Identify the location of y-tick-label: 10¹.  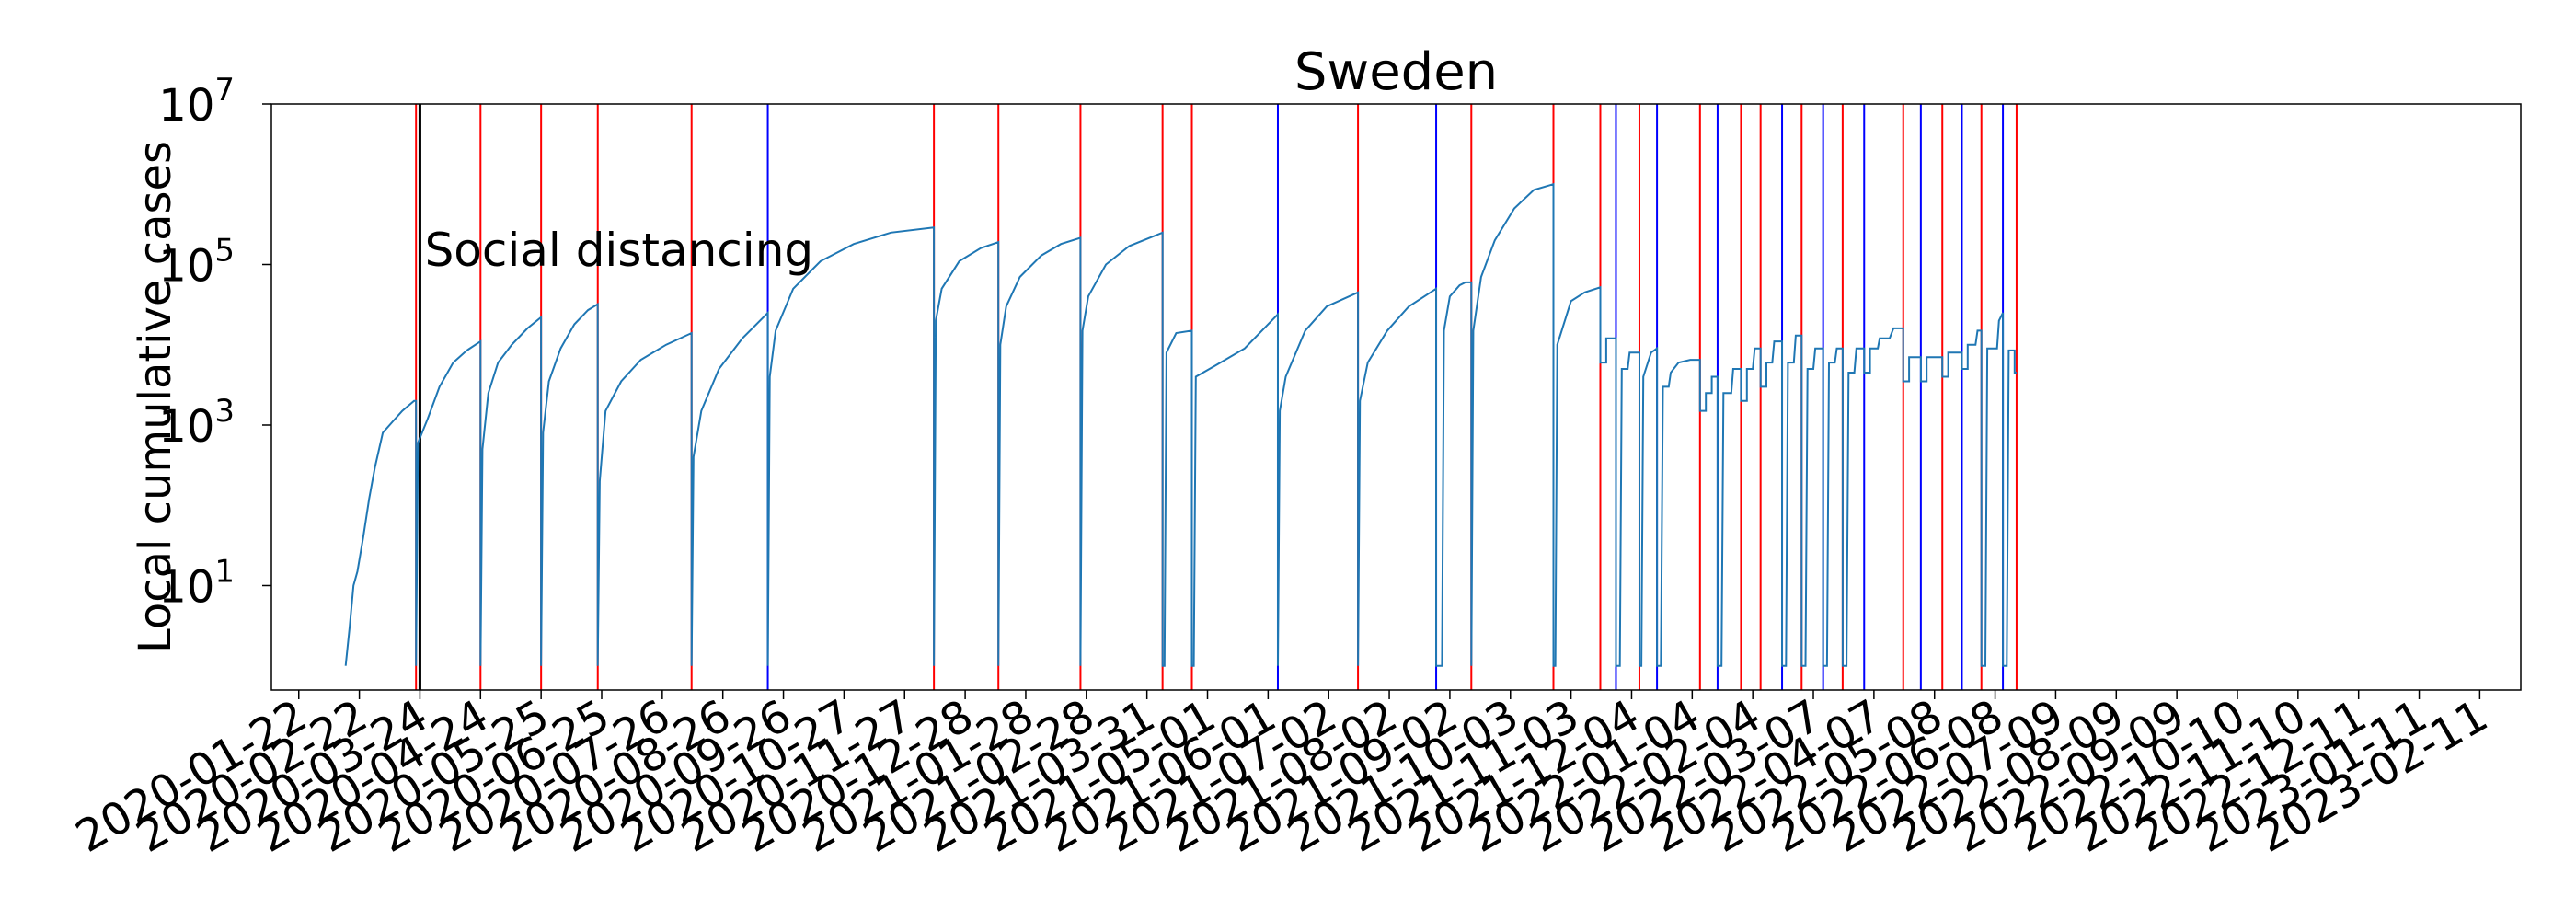
(196, 583).